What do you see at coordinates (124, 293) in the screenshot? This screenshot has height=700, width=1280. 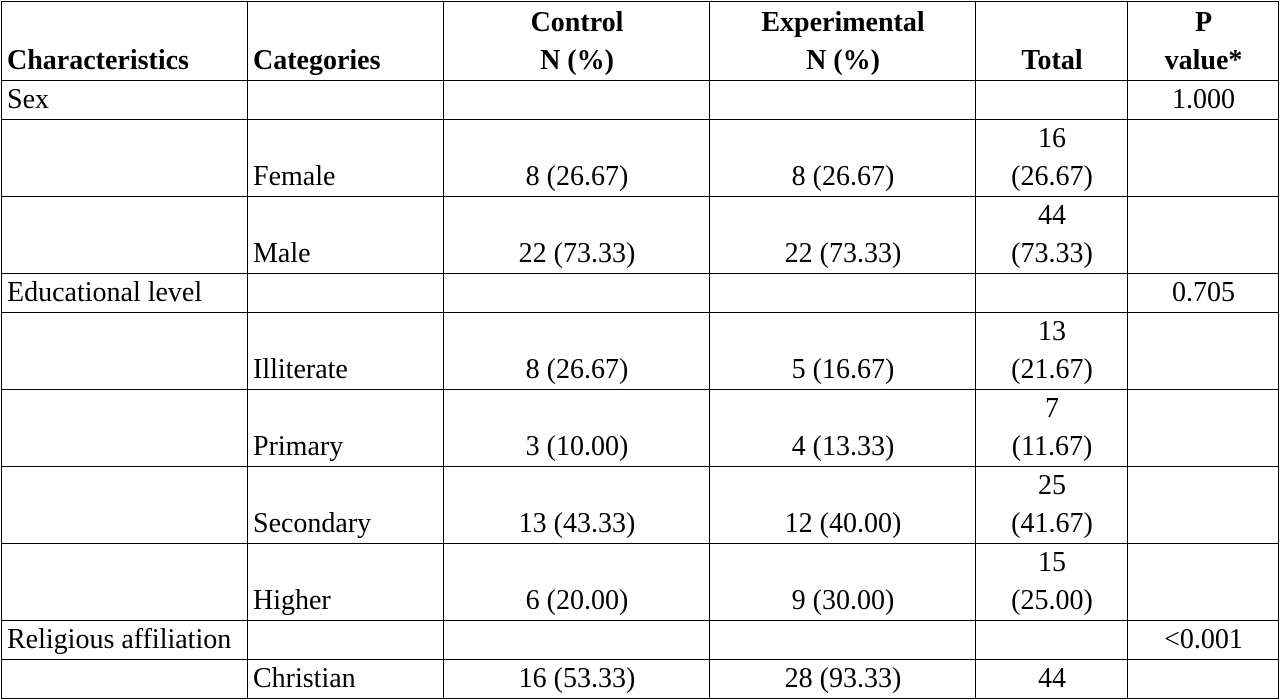 I see `characteristic-cell: Educational level` at bounding box center [124, 293].